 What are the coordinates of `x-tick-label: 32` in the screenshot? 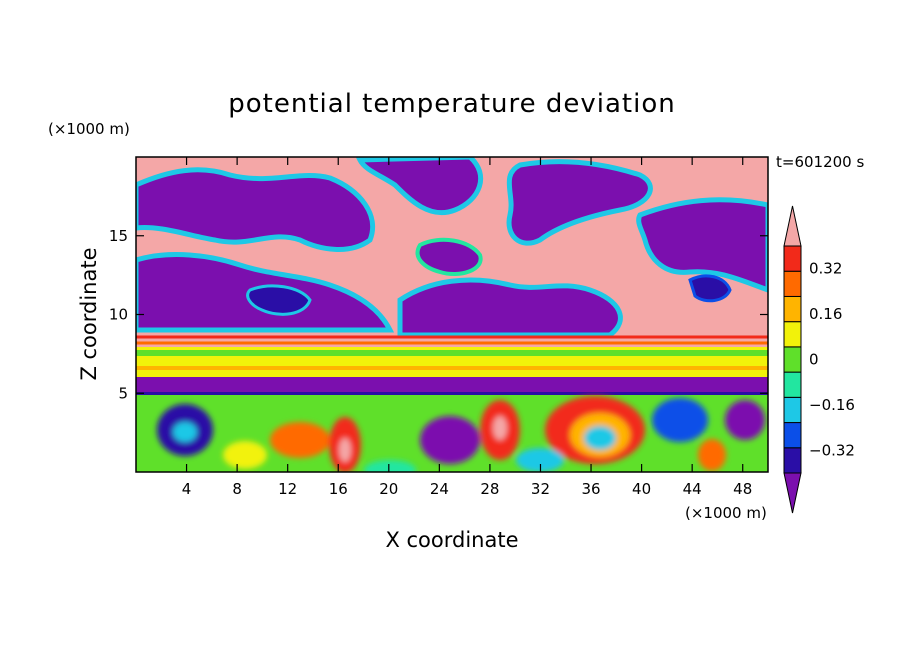 It's located at (540, 489).